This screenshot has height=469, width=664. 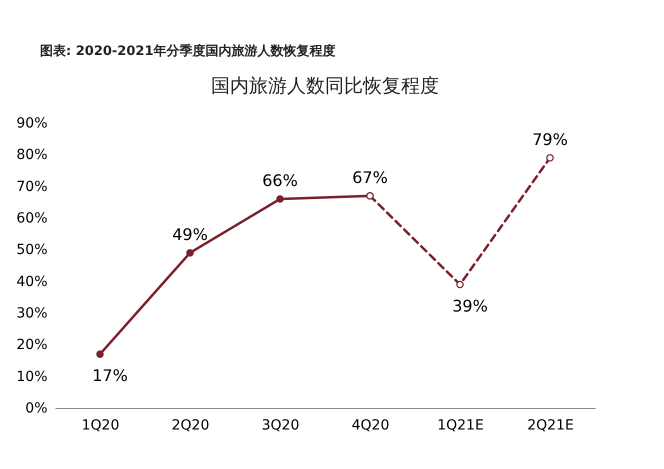 What do you see at coordinates (32, 155) in the screenshot?
I see `y-tick-label: 80%` at bounding box center [32, 155].